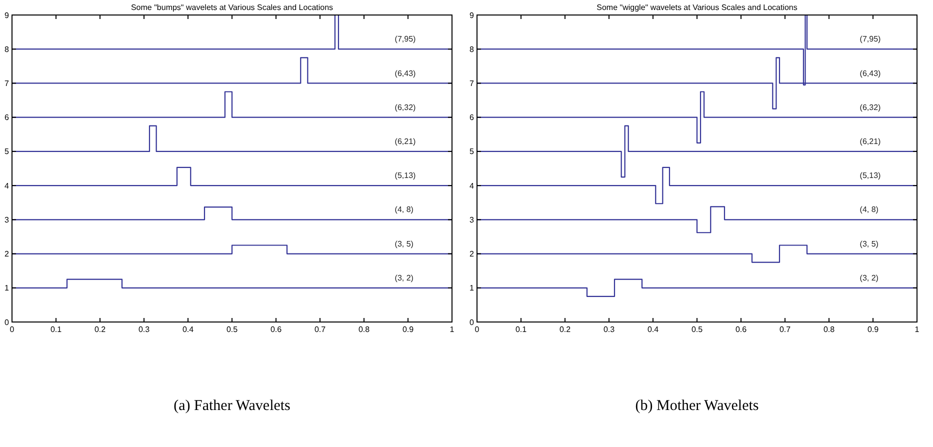  What do you see at coordinates (697, 7) in the screenshot?
I see `chart-title: Some "wiggle" wavelets at Various Scales and Locations` at bounding box center [697, 7].